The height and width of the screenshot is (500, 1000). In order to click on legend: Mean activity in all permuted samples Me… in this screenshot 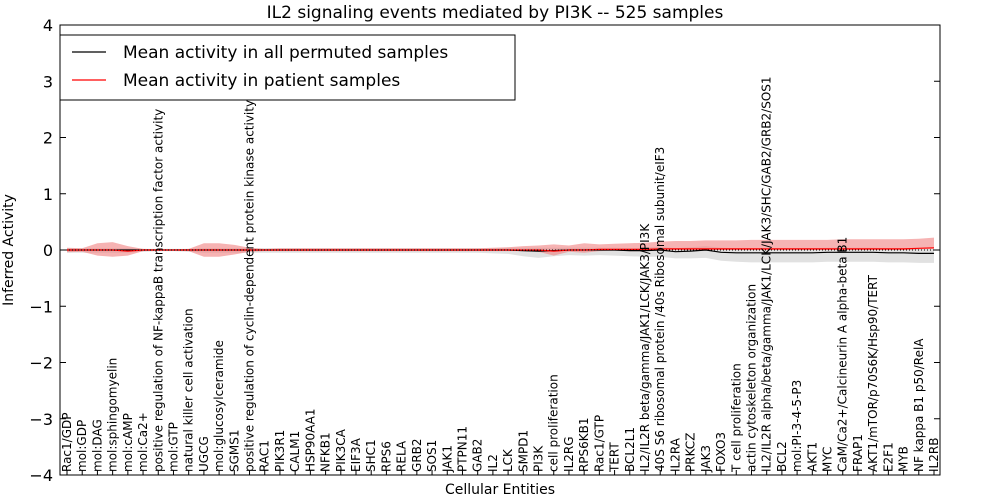, I will do `click(287, 67)`.